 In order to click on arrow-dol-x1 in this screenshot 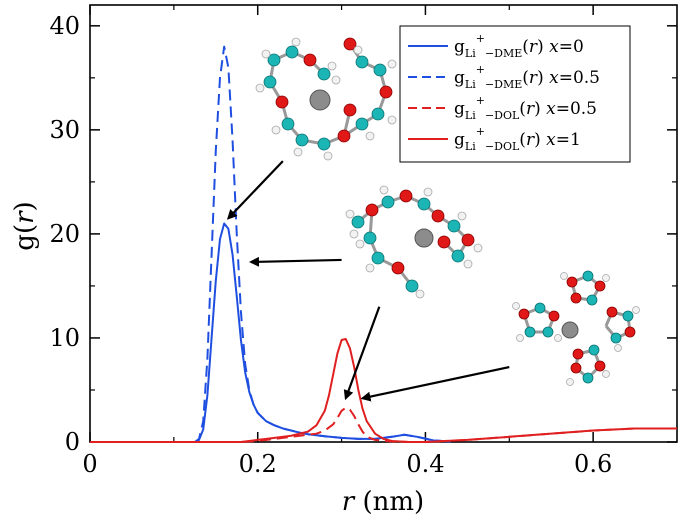, I will do `click(435, 384)`.